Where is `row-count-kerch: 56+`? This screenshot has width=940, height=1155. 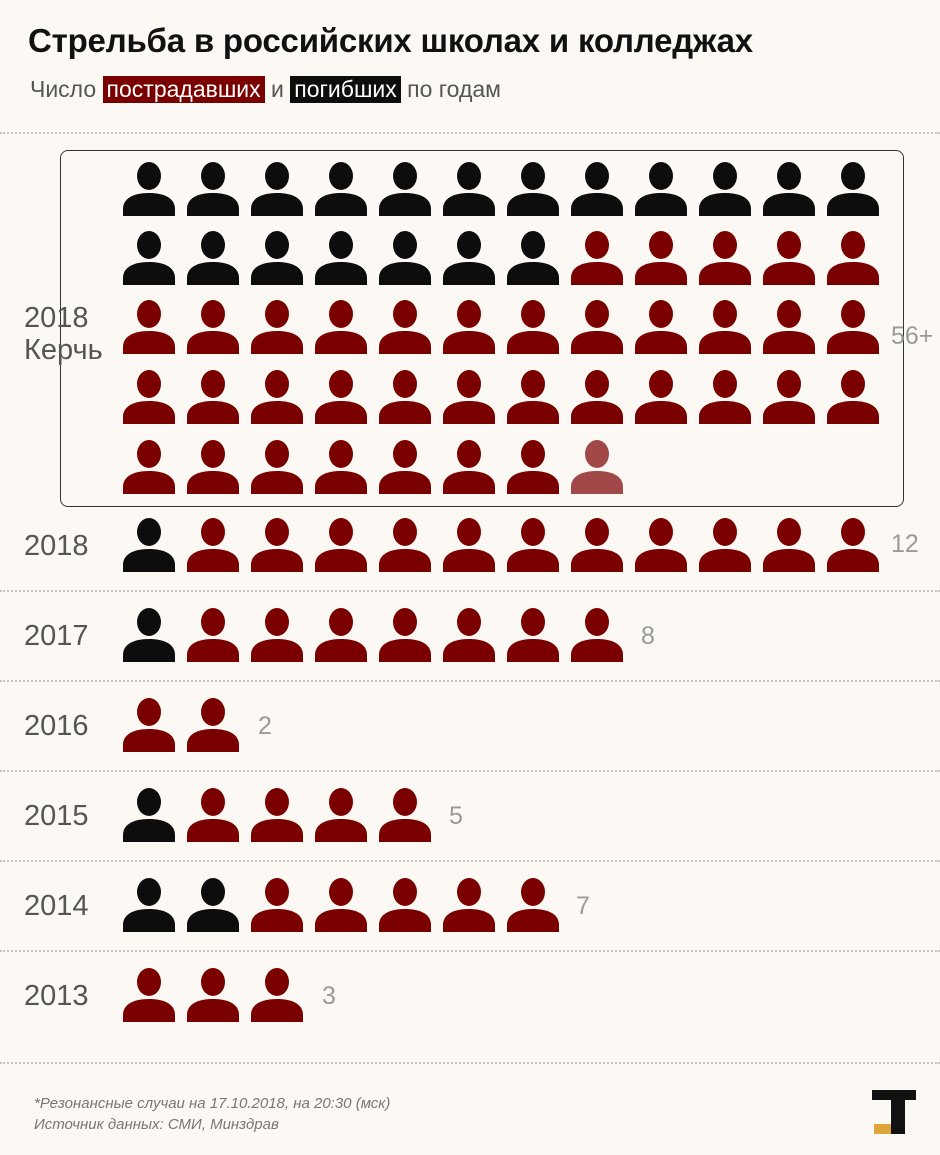 row-count-kerch: 56+ is located at coordinates (912, 336).